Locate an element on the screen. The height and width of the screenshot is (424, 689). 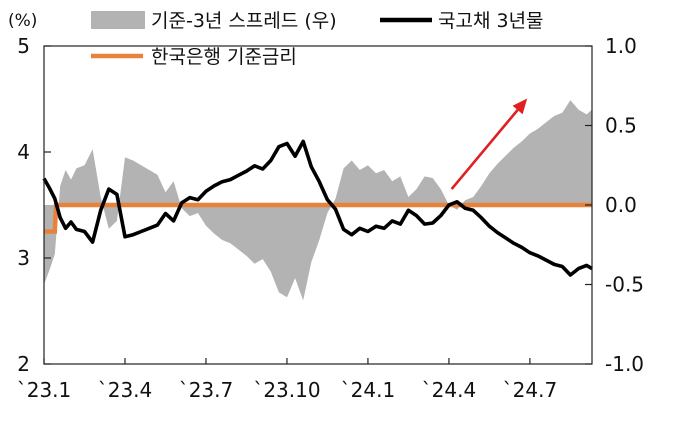
legend-base-rate-label: 한국은행 기준금리 is located at coordinates (224, 57).